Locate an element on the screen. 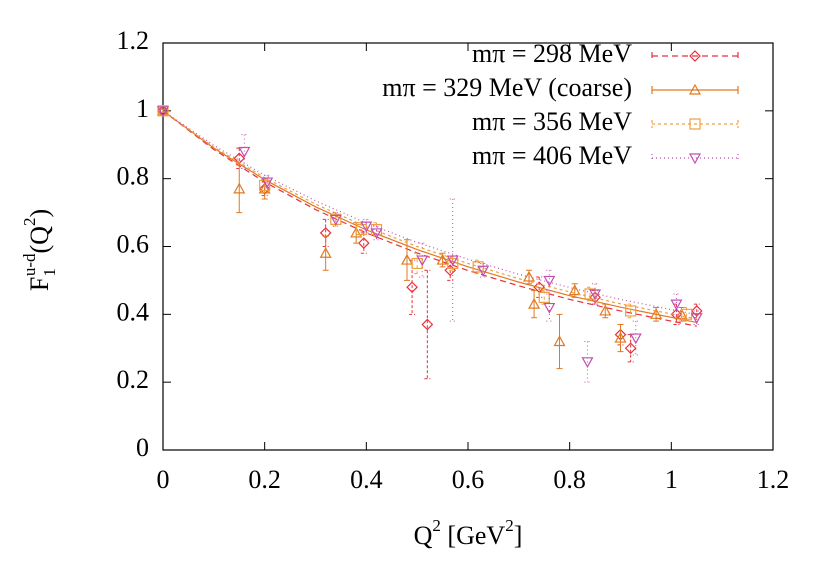  y-label-part: (Q is located at coordinates (39, 240).